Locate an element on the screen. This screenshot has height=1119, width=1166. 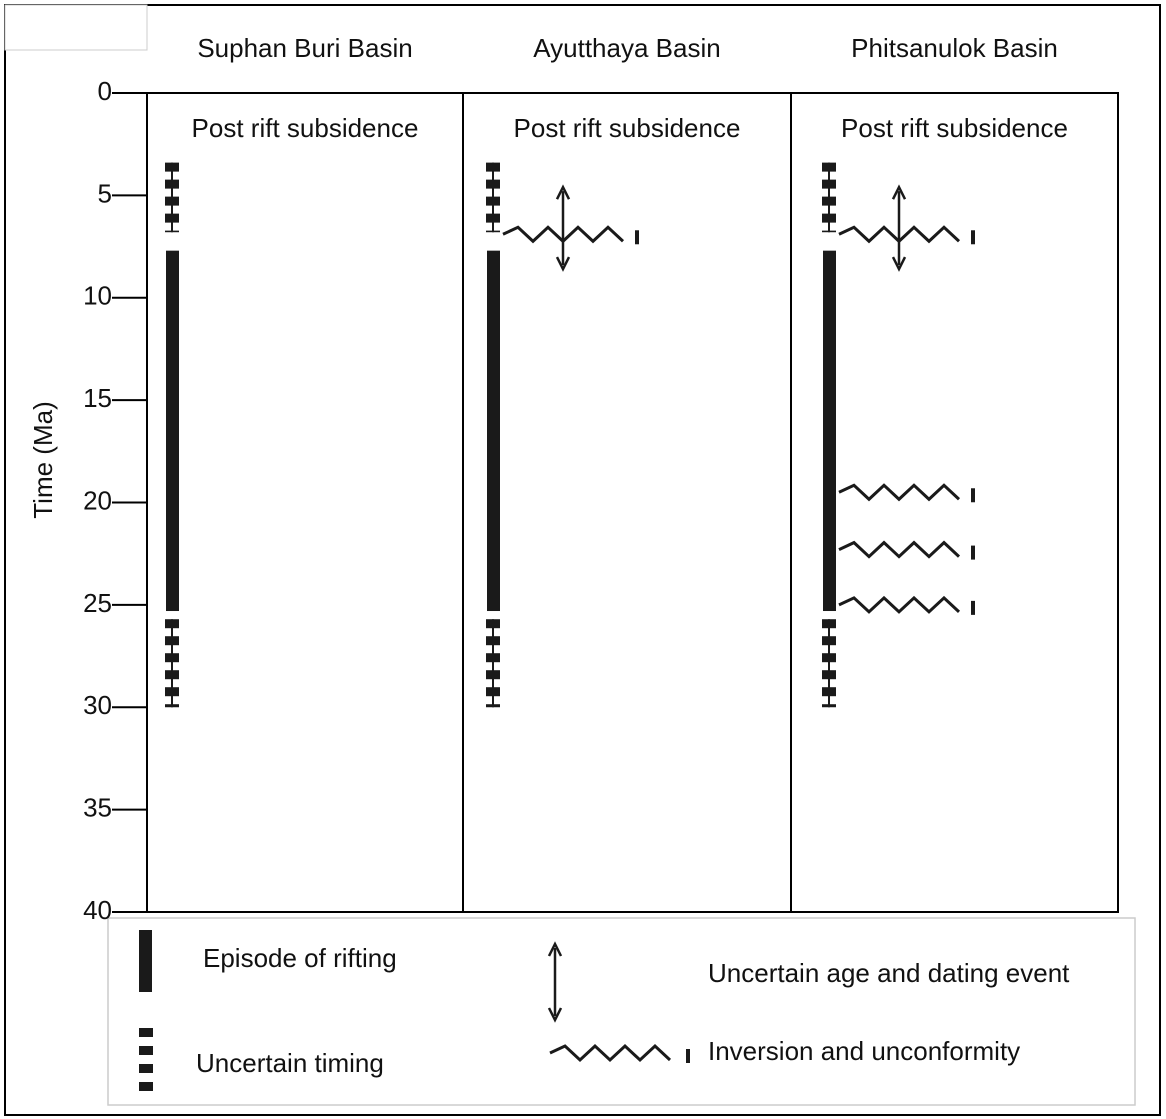
y-tick-label: 35 is located at coordinates (97, 808).